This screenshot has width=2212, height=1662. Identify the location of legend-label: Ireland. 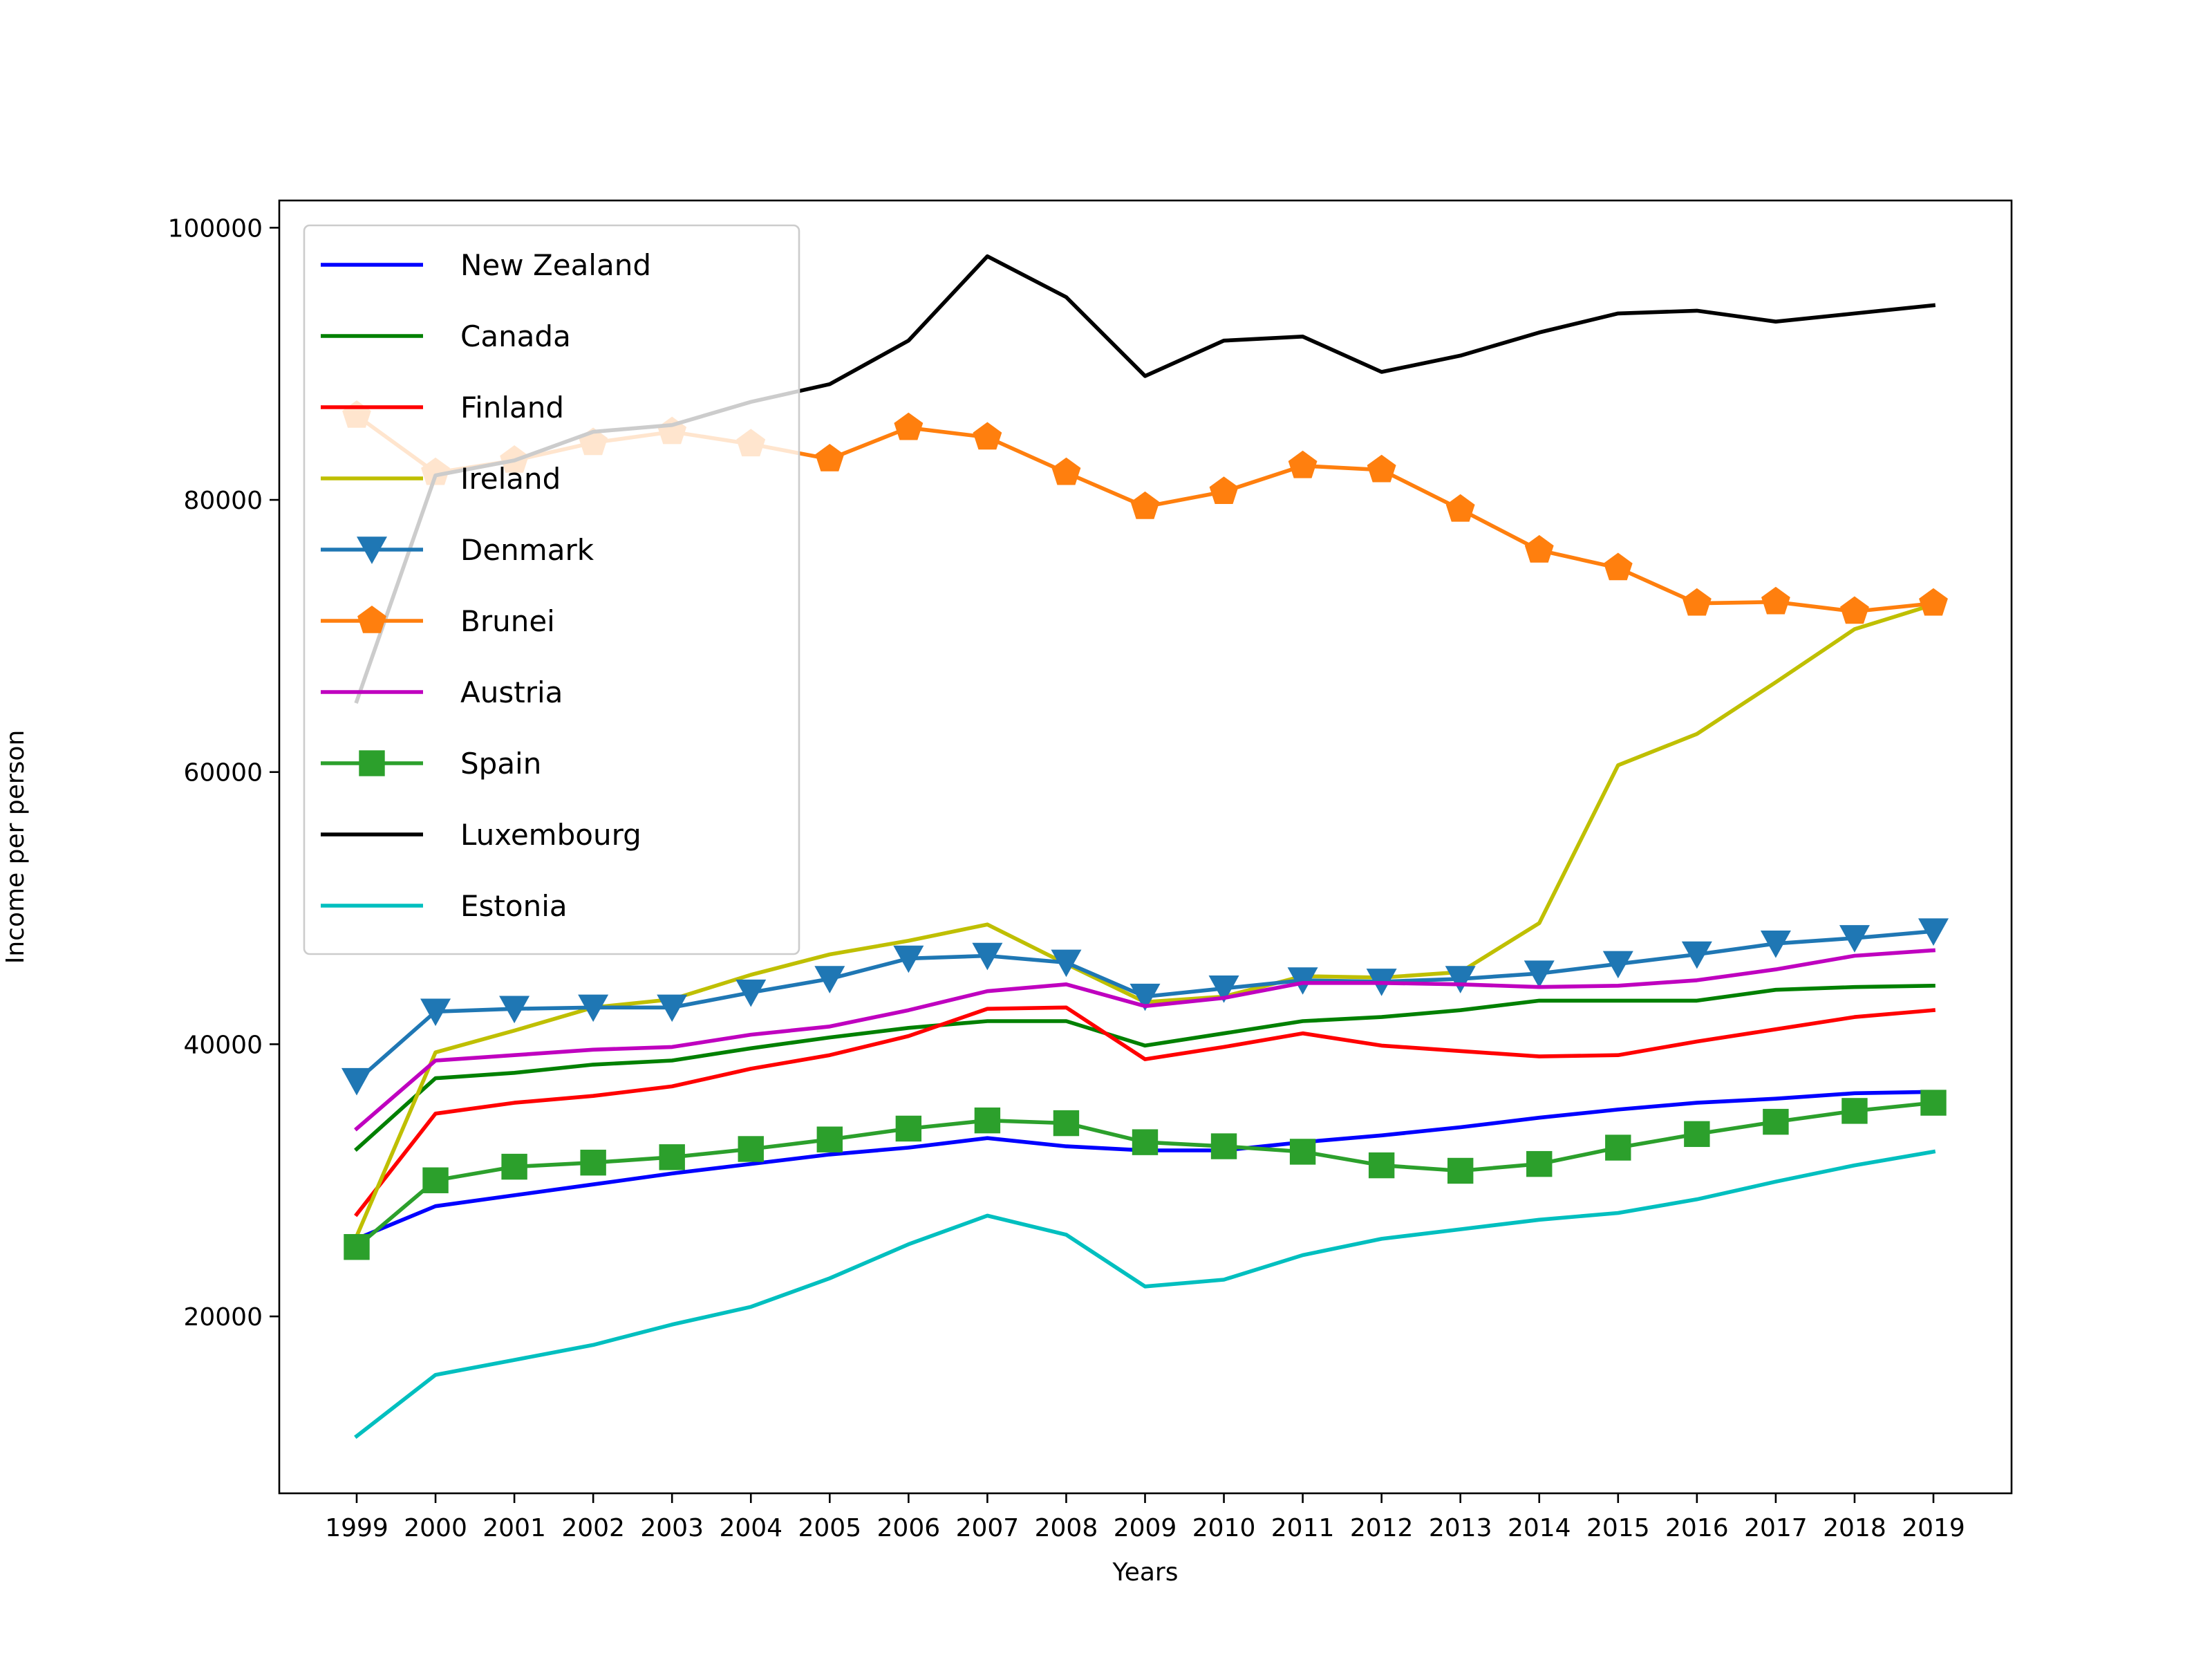
(510, 479).